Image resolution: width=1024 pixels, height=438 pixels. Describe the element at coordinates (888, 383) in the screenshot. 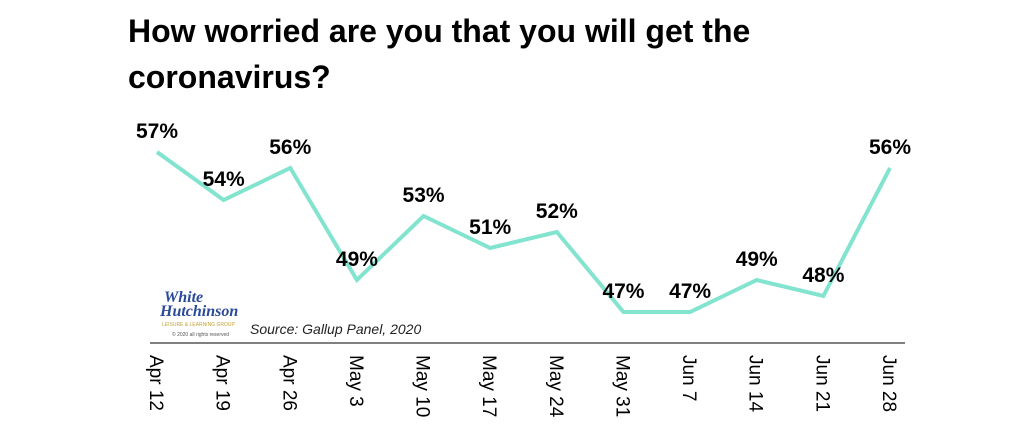

I see `x-tick-label: Jun 28` at that location.